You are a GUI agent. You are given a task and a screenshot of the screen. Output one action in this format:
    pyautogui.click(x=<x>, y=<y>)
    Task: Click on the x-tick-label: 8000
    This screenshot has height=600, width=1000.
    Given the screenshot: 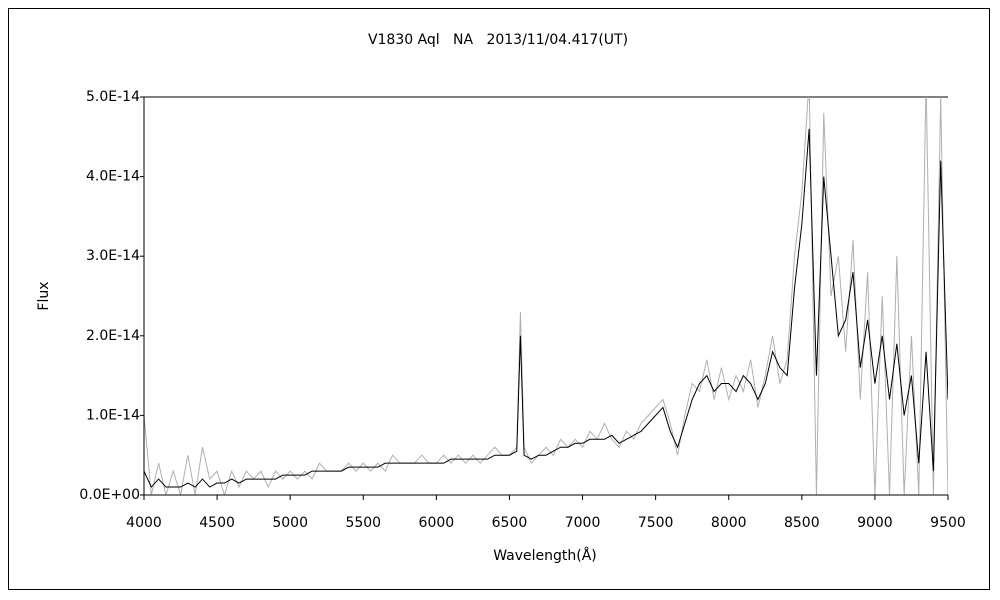 What is the action you would take?
    pyautogui.click(x=729, y=523)
    